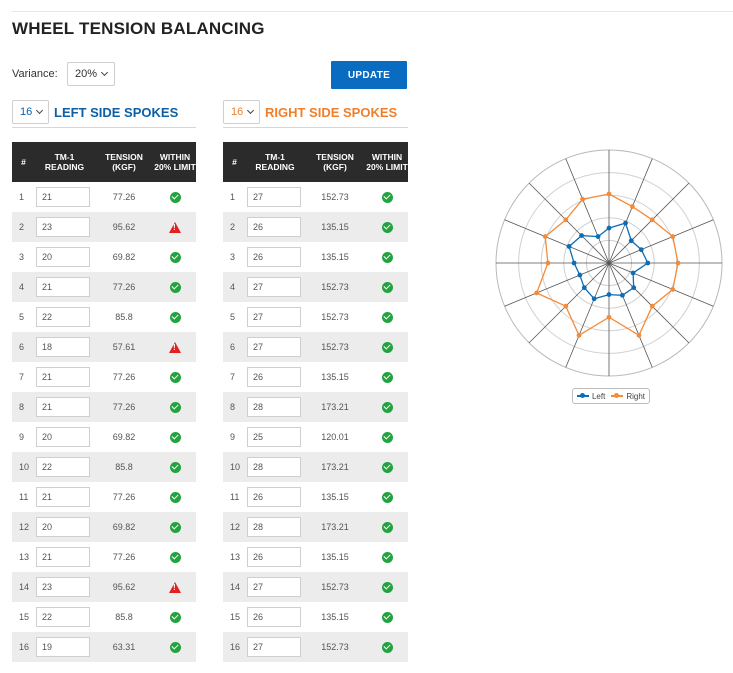  What do you see at coordinates (590, 396) in the screenshot?
I see `legend-item-left: Left` at bounding box center [590, 396].